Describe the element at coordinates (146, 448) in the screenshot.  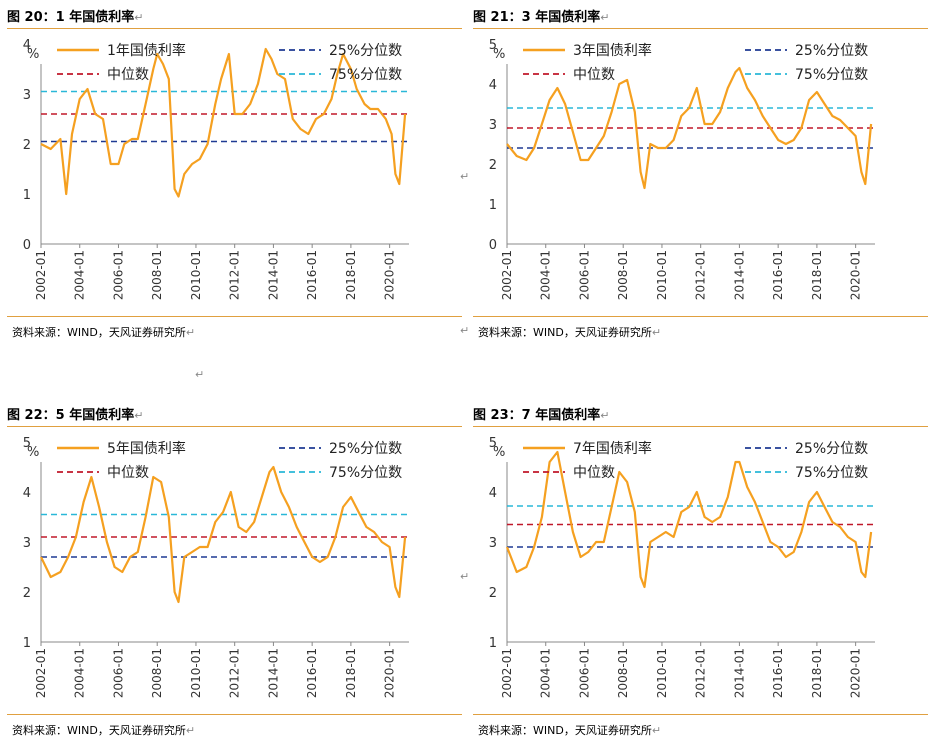
I see `legend-label: 5年国债利率` at that location.